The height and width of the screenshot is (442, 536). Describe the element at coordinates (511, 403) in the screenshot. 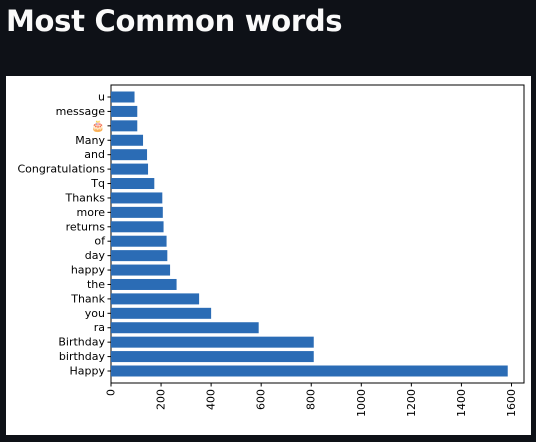

I see `x-tick-label: 1600` at that location.